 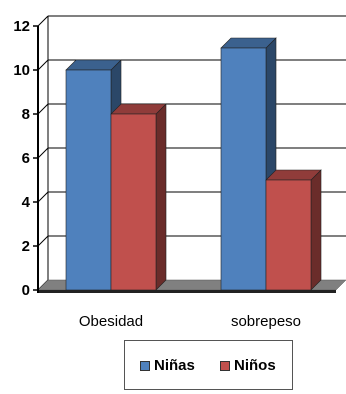 I want to click on legend-swatch-ninos, so click(x=225, y=365).